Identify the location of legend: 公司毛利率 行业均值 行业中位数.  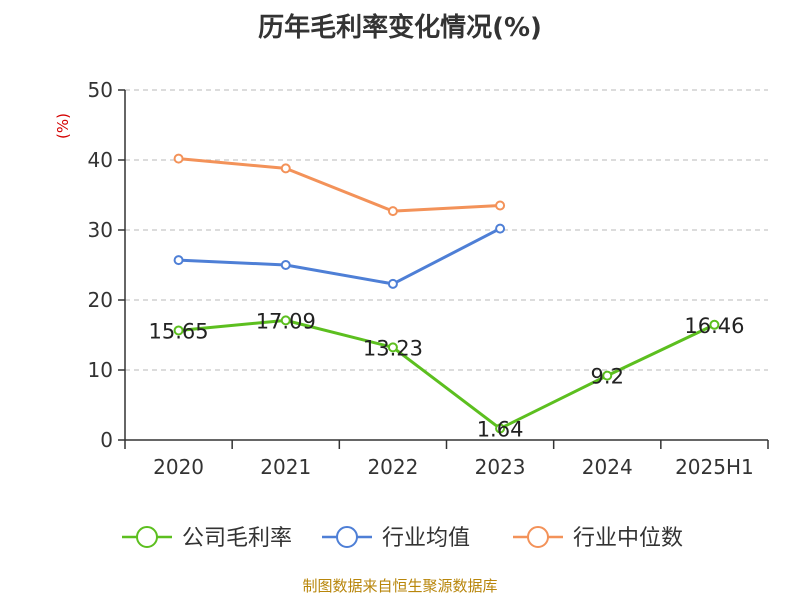
(402, 538).